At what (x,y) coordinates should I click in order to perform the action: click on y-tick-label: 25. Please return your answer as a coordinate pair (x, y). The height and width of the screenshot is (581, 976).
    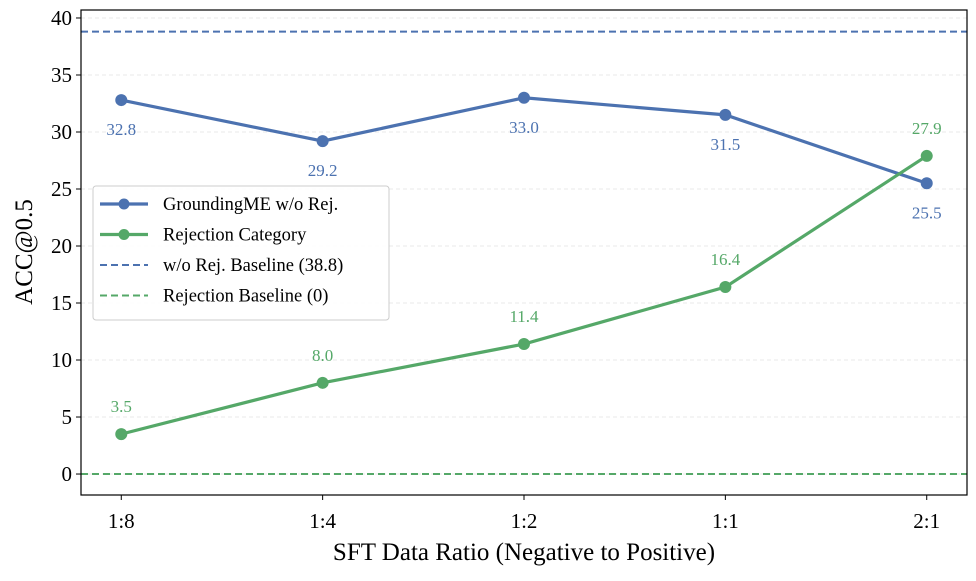
    Looking at the image, I should click on (61, 189).